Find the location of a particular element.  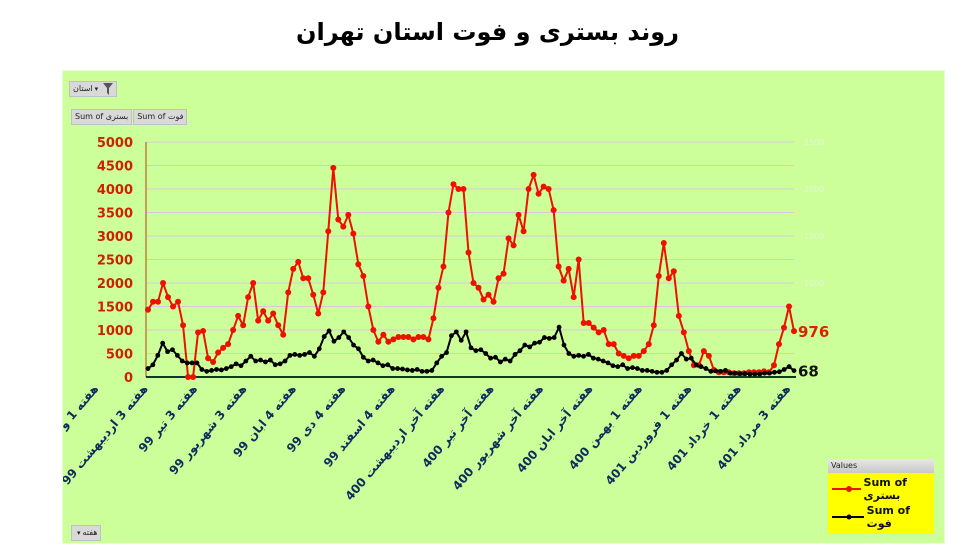

y-axis-tick-label: 4500 is located at coordinates (115, 167).